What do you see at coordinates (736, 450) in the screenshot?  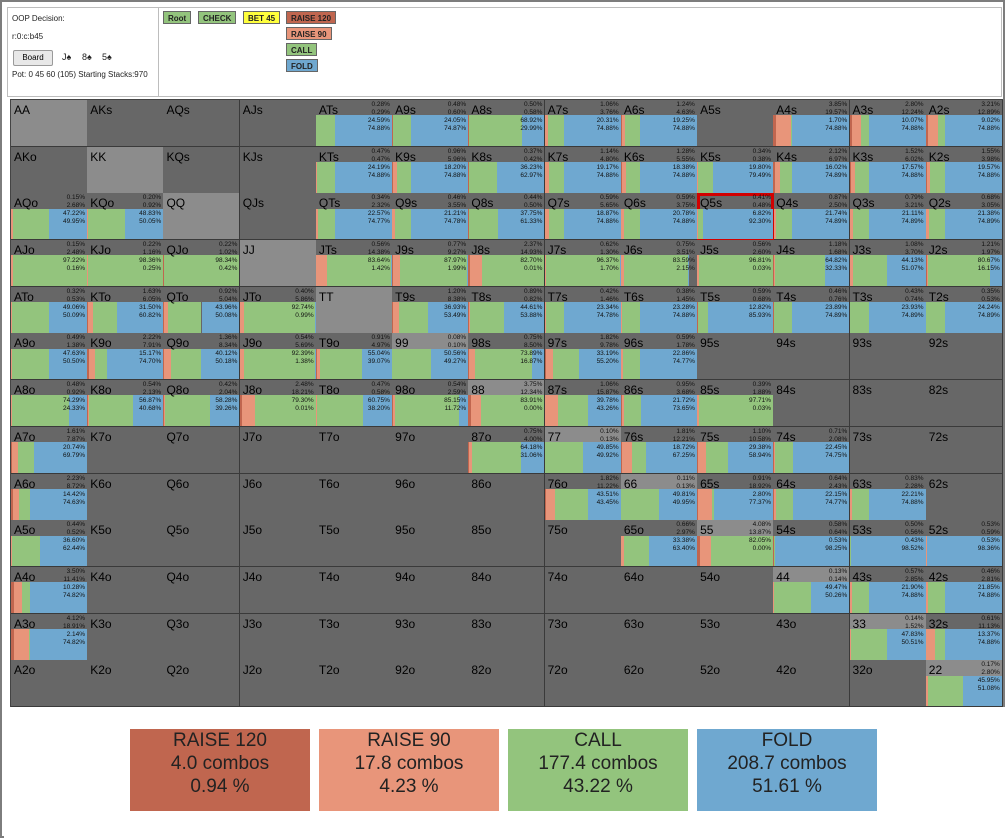 I see `hand-cell-75s: 1.10% 10.58% 29.38% 58.94% 75s` at bounding box center [736, 450].